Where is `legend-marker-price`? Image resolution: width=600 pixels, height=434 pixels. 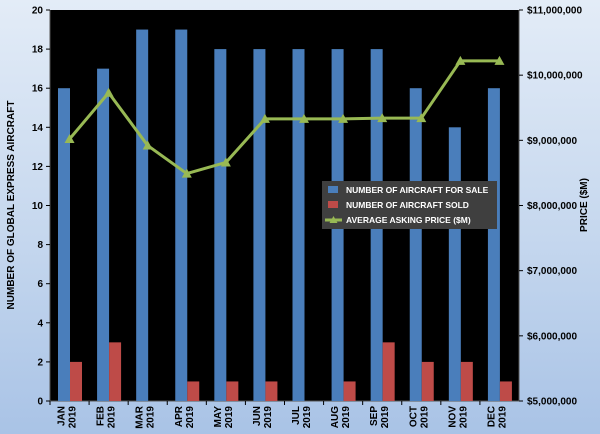 legend-marker-price is located at coordinates (333, 219).